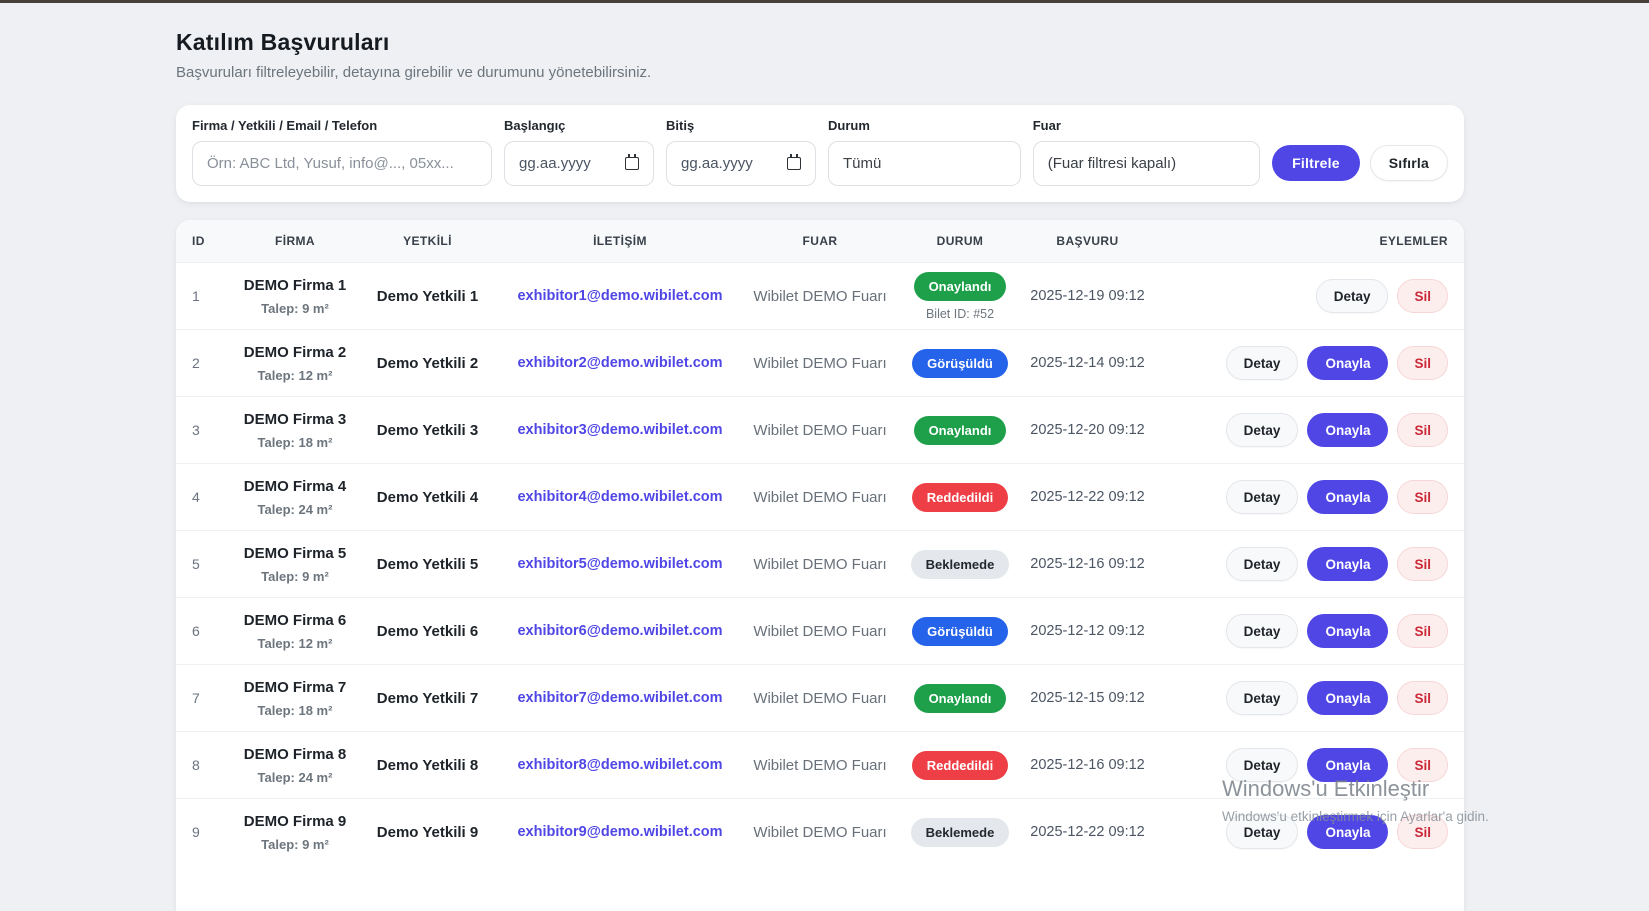 This screenshot has height=911, width=1649. I want to click on email-cell: exhibitor3@demo.wibilet.com, so click(620, 430).